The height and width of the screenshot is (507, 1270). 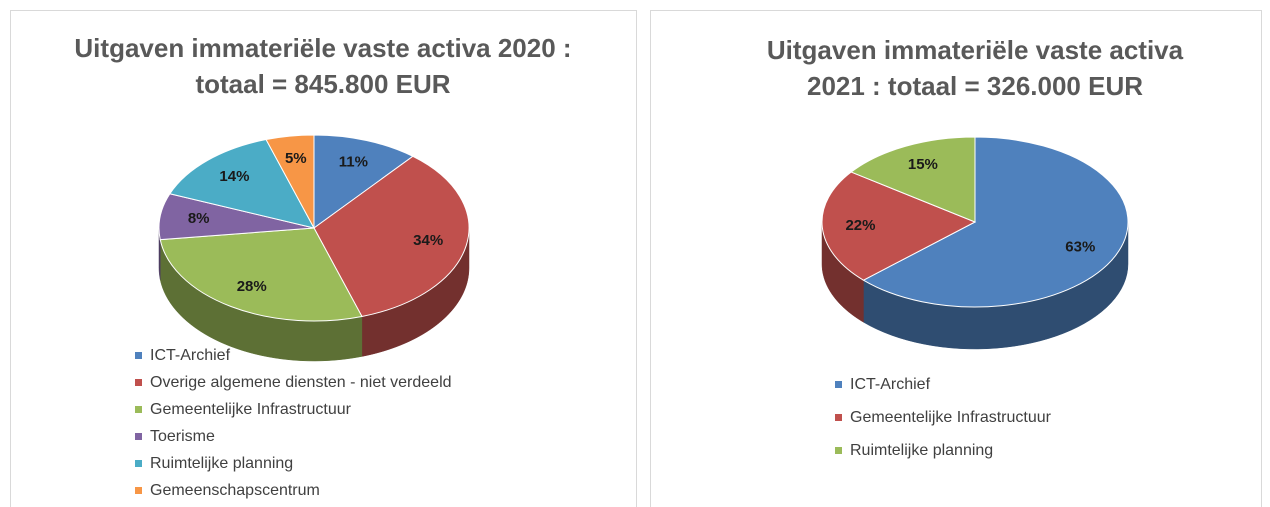 I want to click on legend-item: Gemeenschapscentrum, so click(x=293, y=490).